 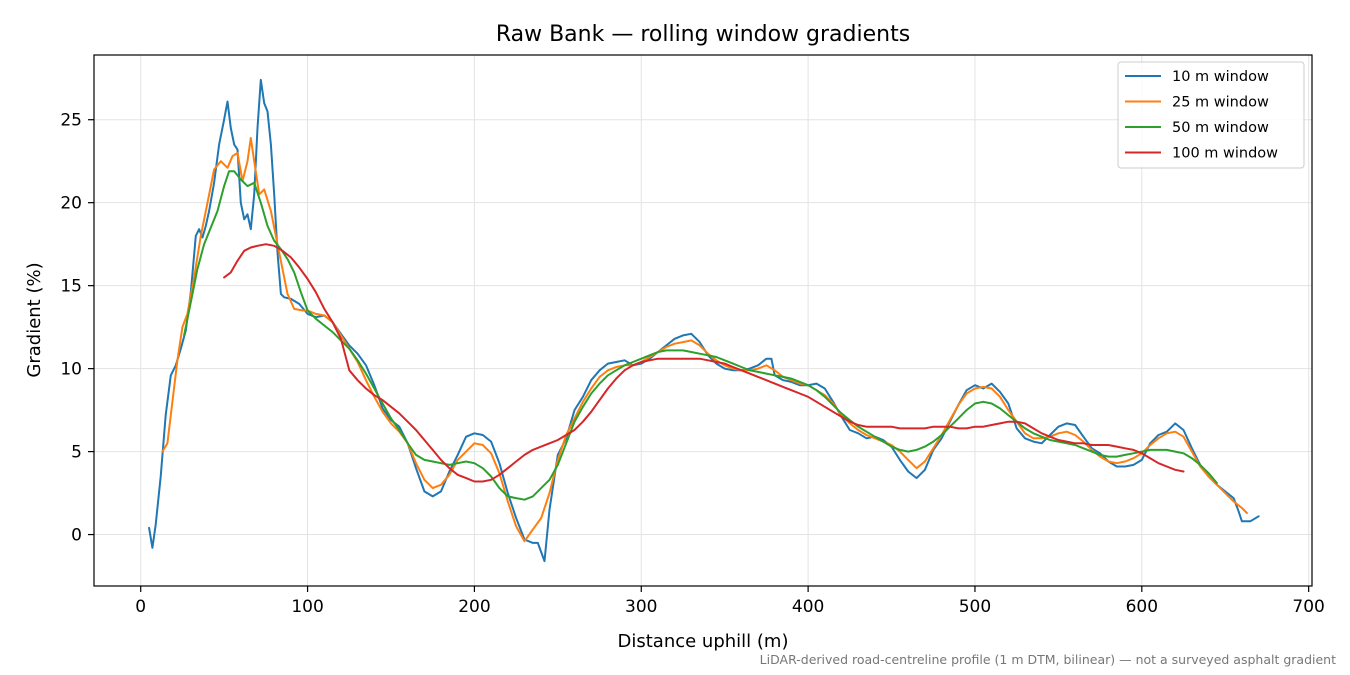 I want to click on x-tick-label: 400, so click(x=808, y=607).